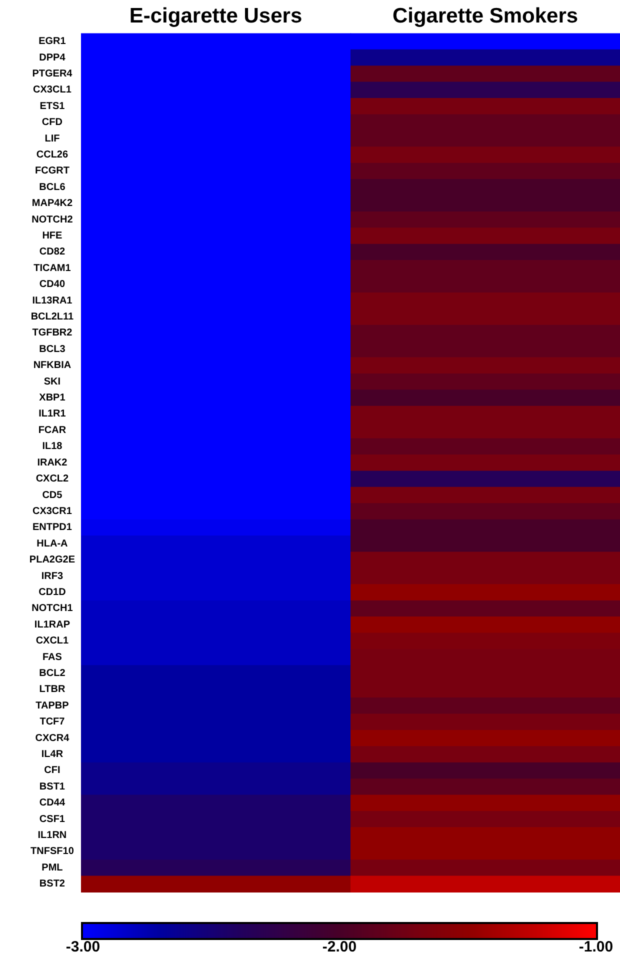 The height and width of the screenshot is (954, 620). What do you see at coordinates (52, 284) in the screenshot?
I see `y-tick-label: CD40` at bounding box center [52, 284].